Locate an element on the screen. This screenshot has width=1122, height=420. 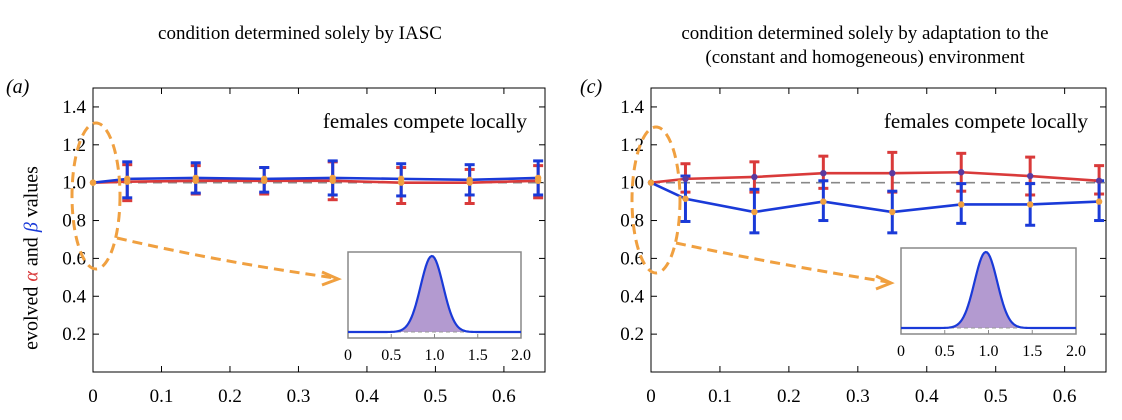
y-tick-label: 1.0 is located at coordinates (74, 183).